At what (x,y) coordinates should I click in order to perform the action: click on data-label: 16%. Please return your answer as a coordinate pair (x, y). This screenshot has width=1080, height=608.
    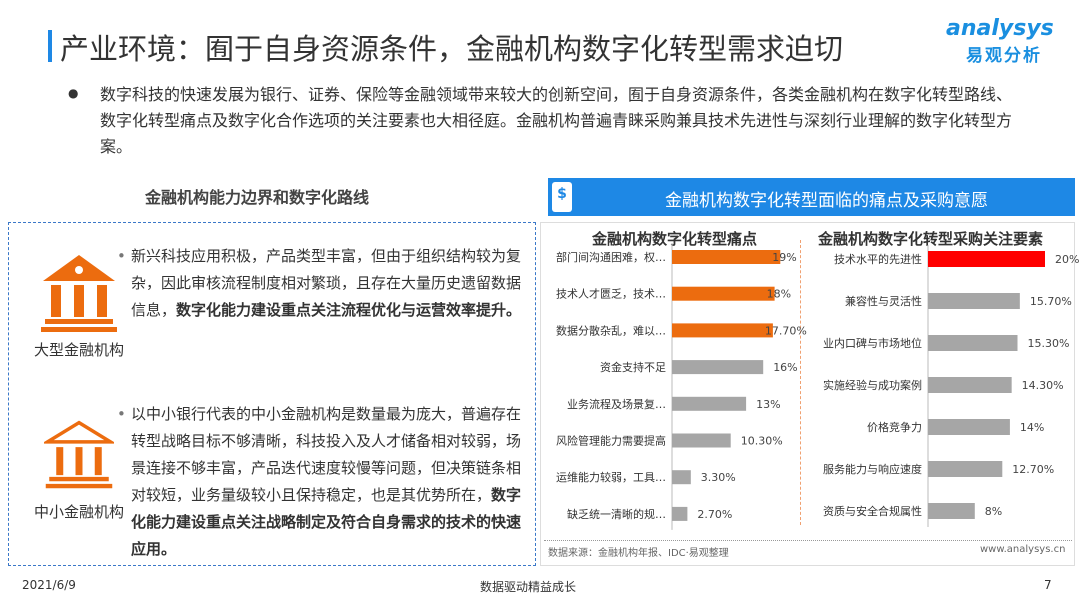
    Looking at the image, I should click on (785, 367).